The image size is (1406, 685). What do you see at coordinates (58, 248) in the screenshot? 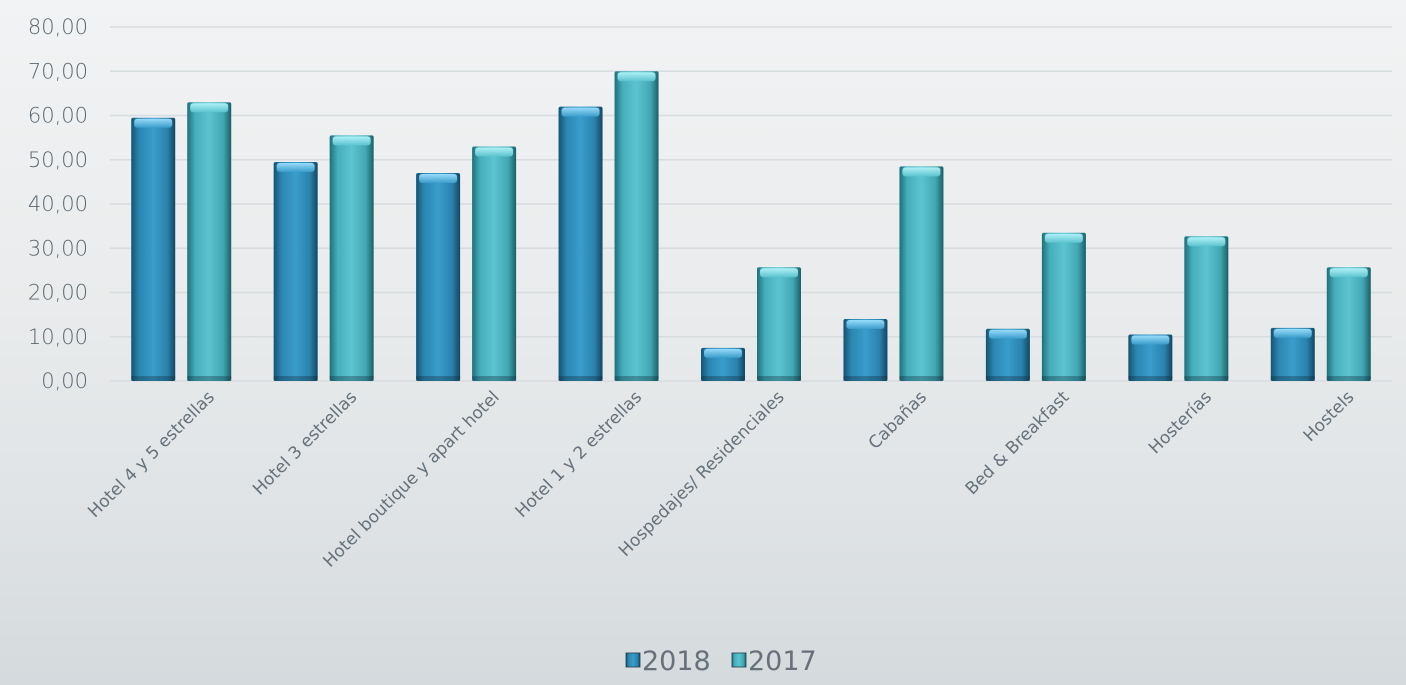
I see `y-tick-label: 30,00` at bounding box center [58, 248].